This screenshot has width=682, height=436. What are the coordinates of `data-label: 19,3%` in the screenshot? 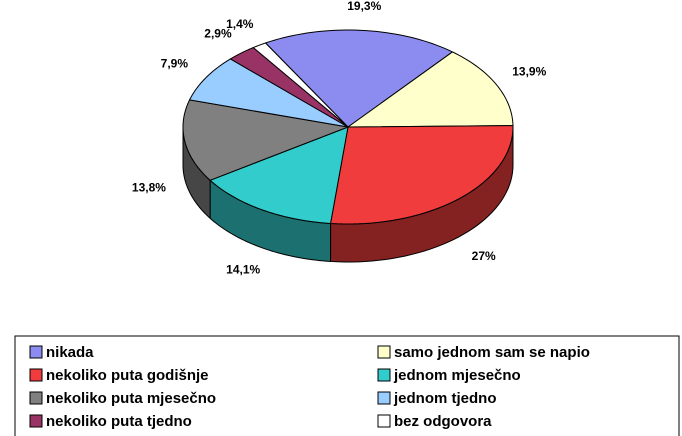 It's located at (364, 6).